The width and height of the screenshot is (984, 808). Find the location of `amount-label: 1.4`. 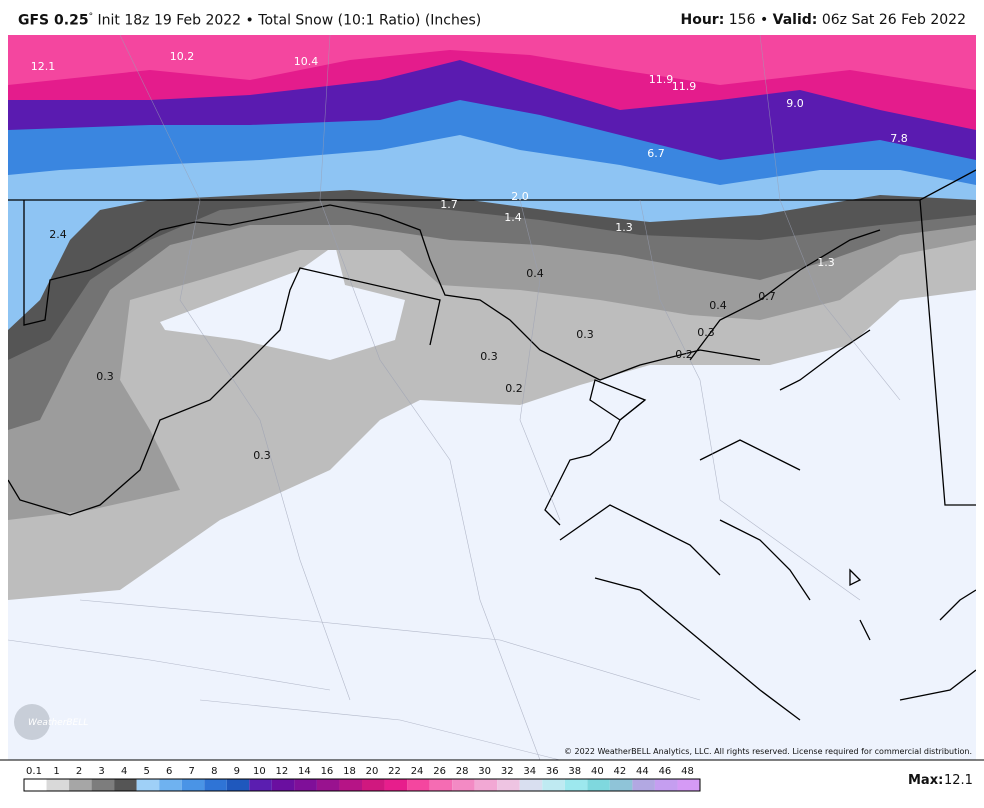

amount-label: 1.4 is located at coordinates (513, 217).